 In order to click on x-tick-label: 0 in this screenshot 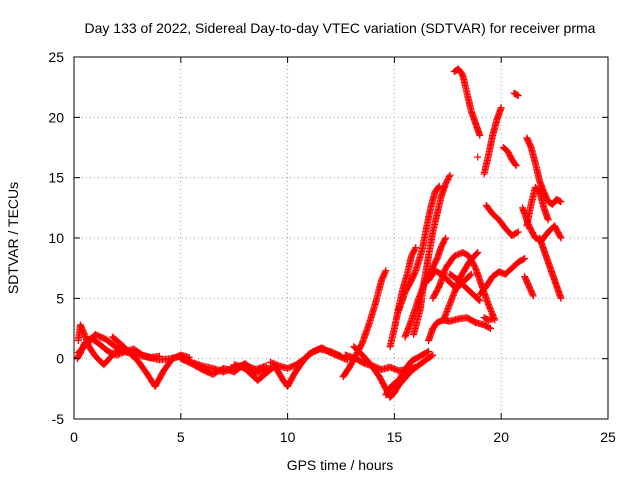, I will do `click(74, 437)`.